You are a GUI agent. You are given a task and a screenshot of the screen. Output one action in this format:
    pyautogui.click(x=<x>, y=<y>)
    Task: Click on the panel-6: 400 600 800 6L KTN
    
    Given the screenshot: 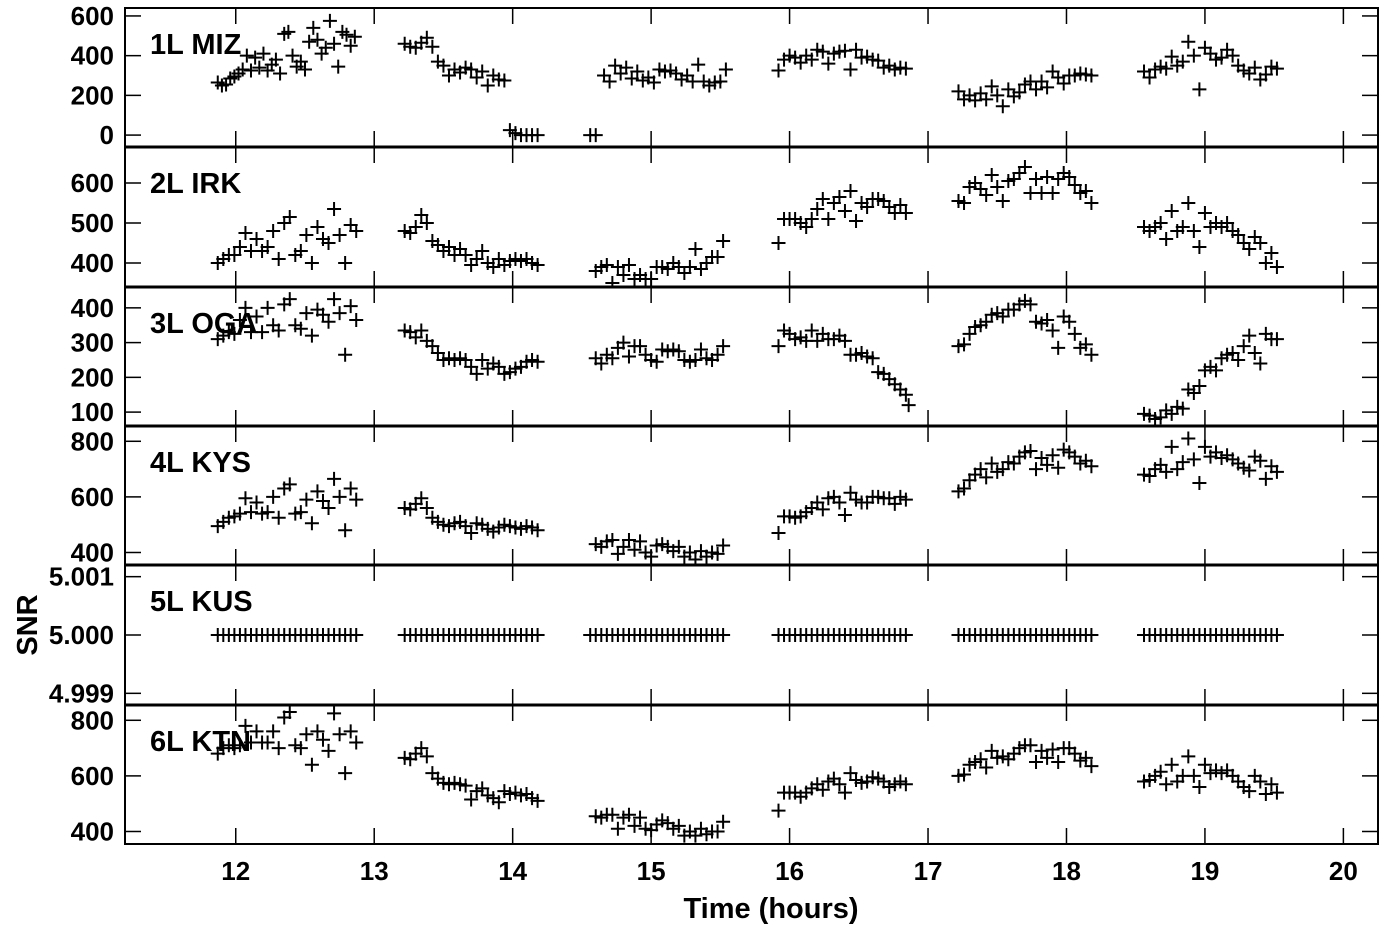 What is the action you would take?
    pyautogui.click(x=724, y=775)
    